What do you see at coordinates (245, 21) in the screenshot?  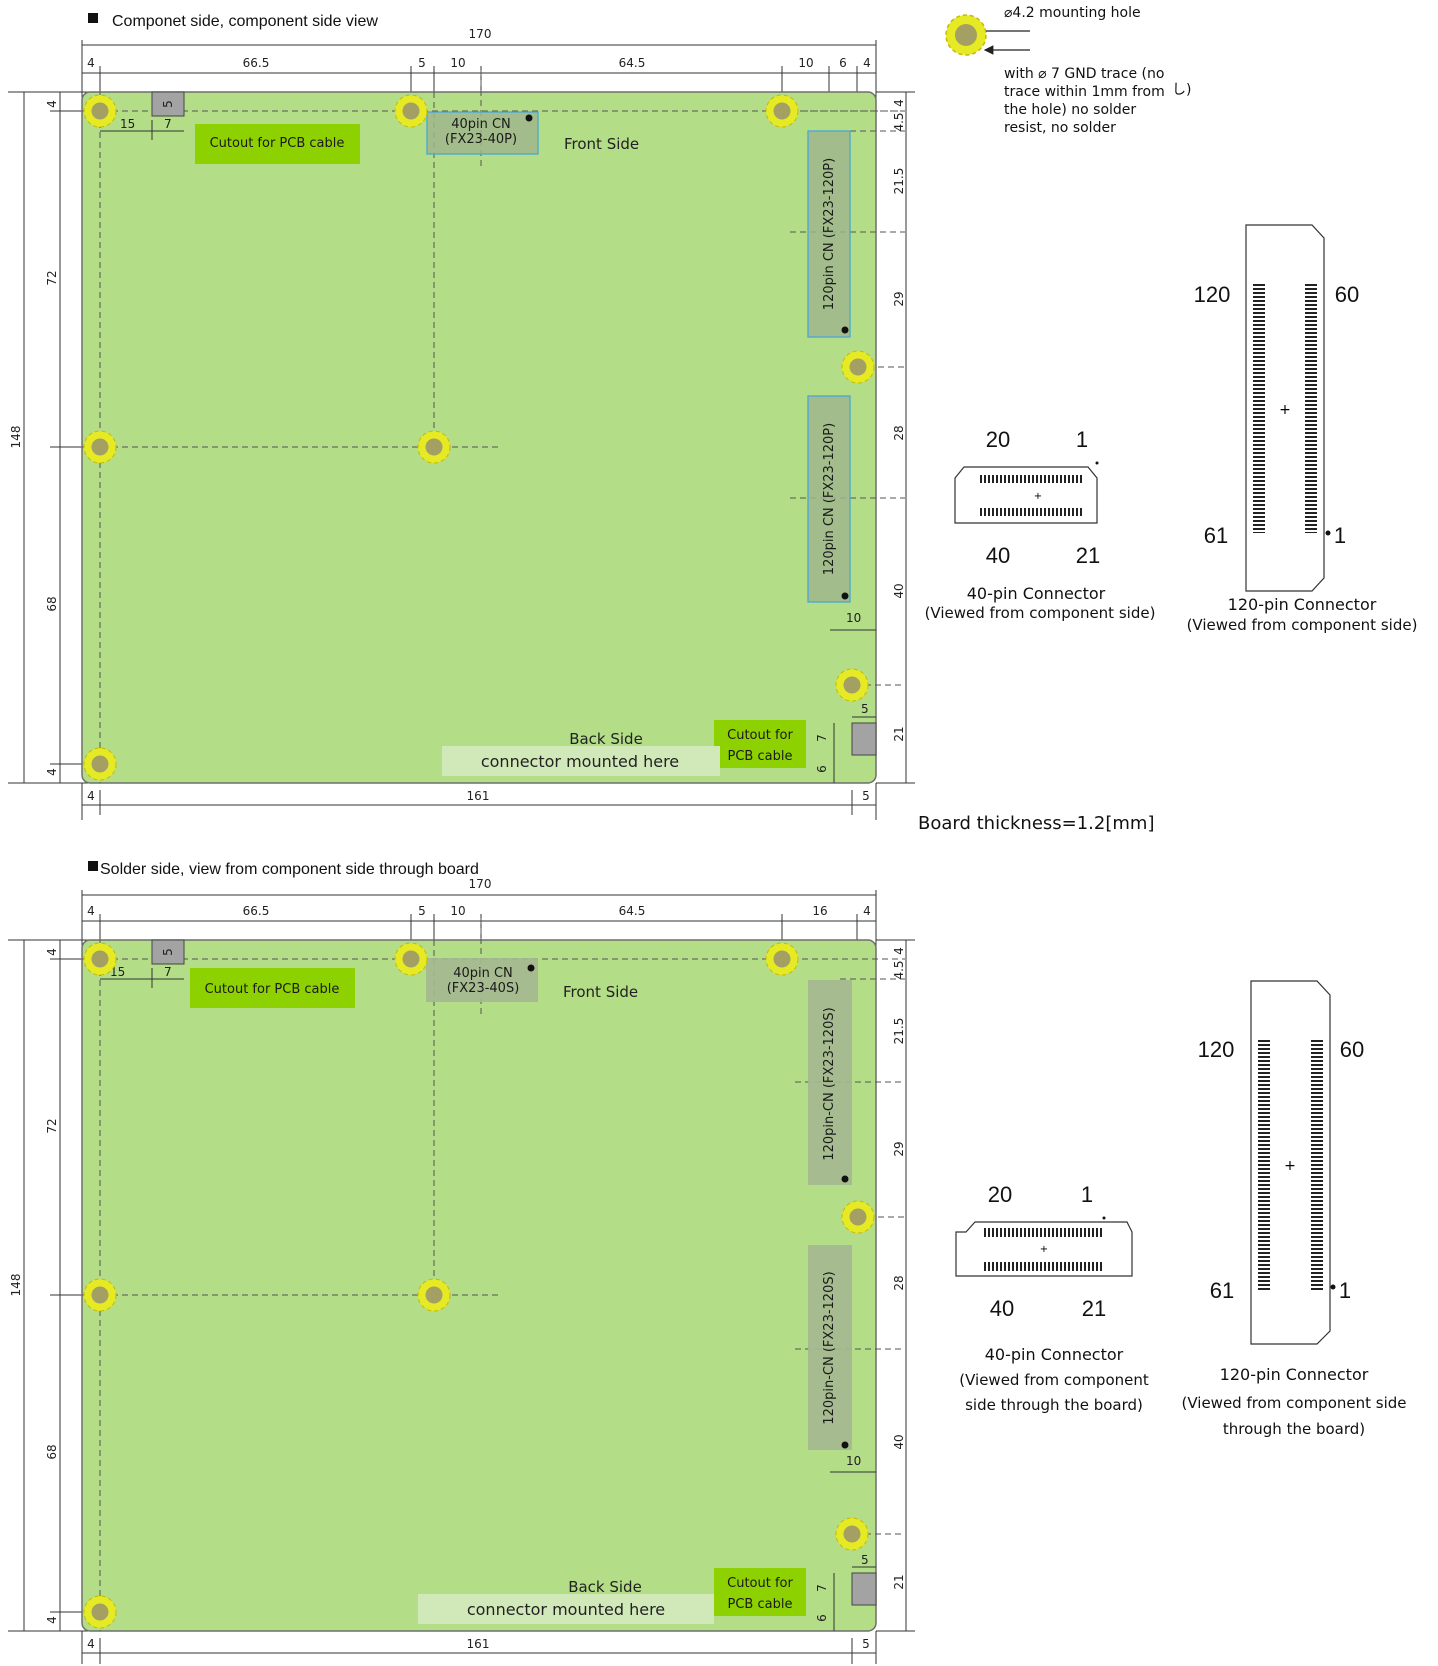 I see `section-title-top: Componet side, component side view` at bounding box center [245, 21].